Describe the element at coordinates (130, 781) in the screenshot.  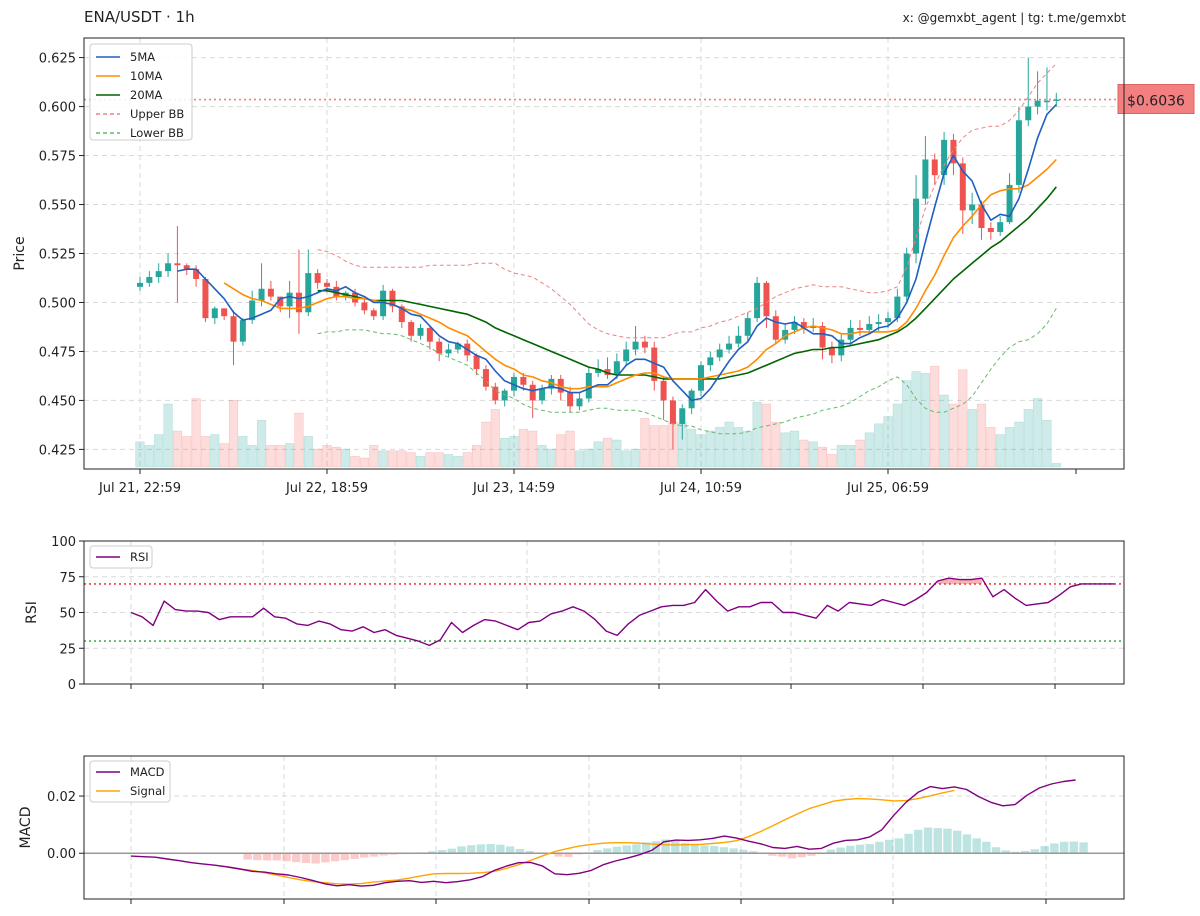
I see `macd-legend` at that location.